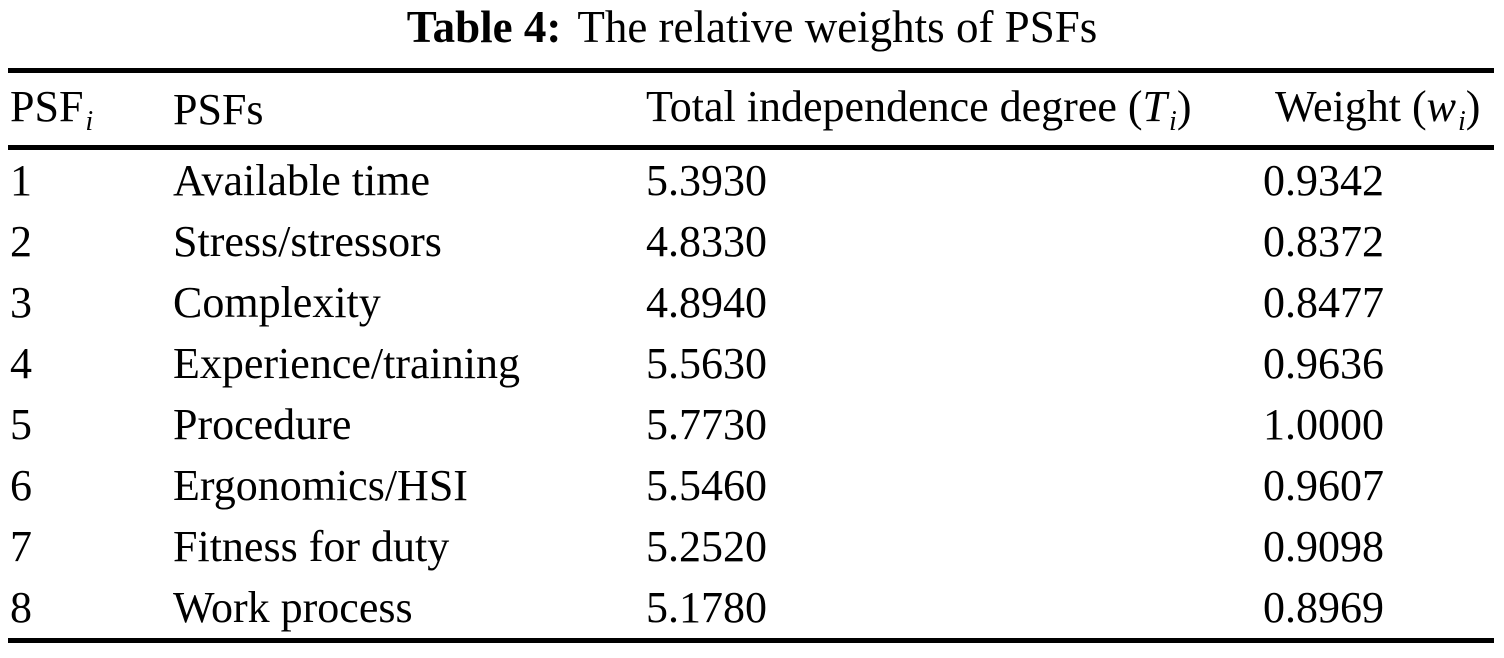 The image size is (1504, 658). What do you see at coordinates (706, 546) in the screenshot?
I see `cell-total-independence: 5.2520` at bounding box center [706, 546].